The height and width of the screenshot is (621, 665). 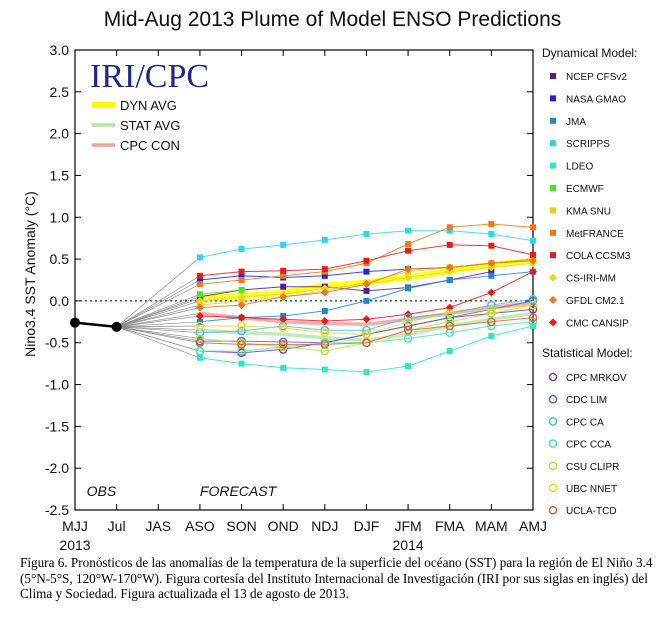 What do you see at coordinates (60, 175) in the screenshot?
I see `y-tick-label: 1.5` at bounding box center [60, 175].